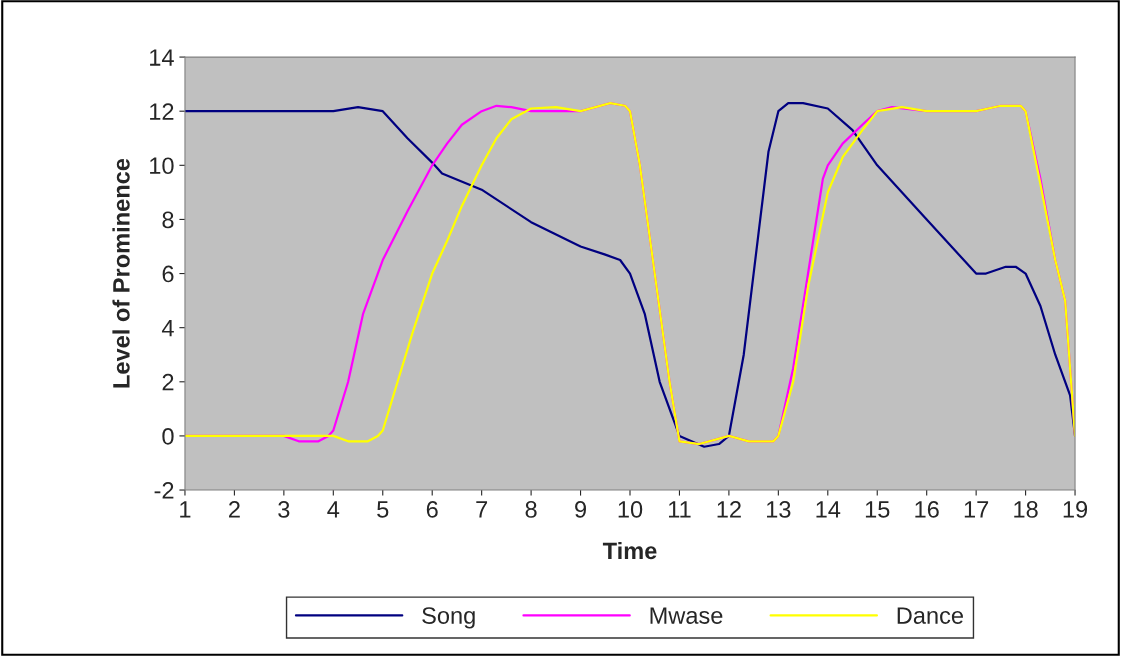 This screenshot has height=656, width=1121. What do you see at coordinates (686, 615) in the screenshot?
I see `legend-label: Mwase` at bounding box center [686, 615].